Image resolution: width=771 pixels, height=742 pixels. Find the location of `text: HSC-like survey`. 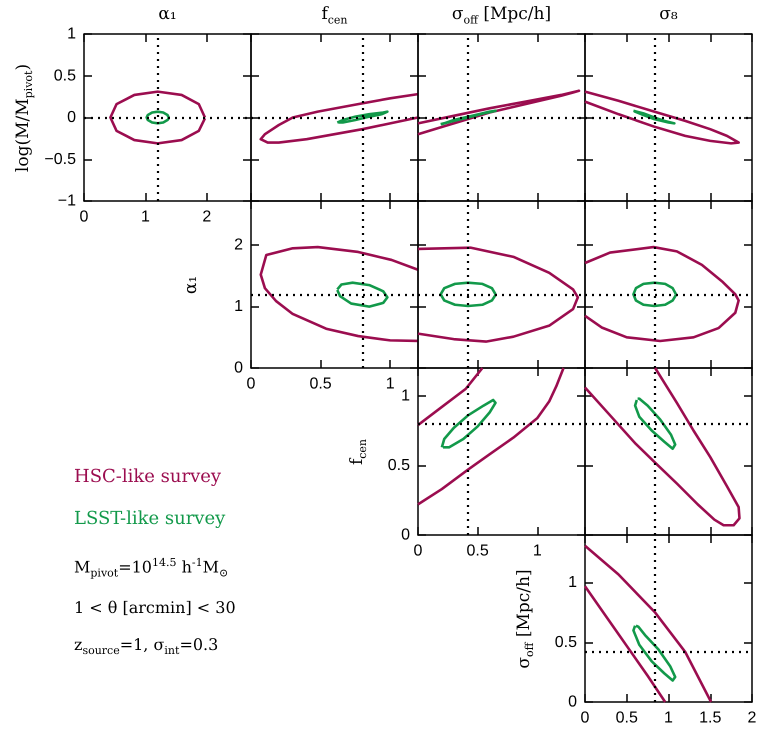

text: HSC-like survey is located at coordinates (148, 476).